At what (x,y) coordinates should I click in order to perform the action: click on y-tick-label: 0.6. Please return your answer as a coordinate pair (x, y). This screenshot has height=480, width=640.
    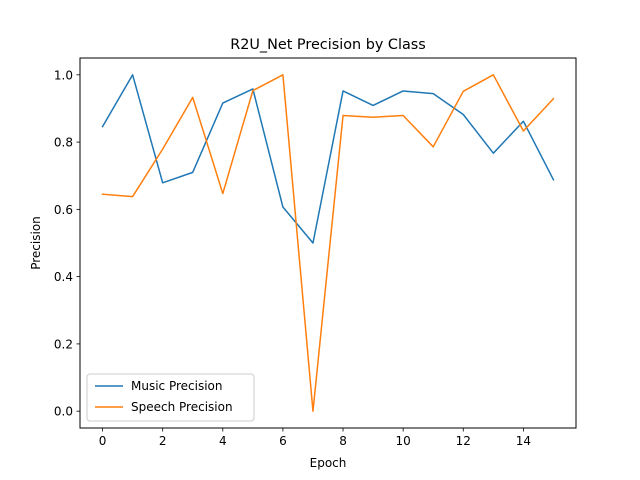
    Looking at the image, I should click on (63, 210).